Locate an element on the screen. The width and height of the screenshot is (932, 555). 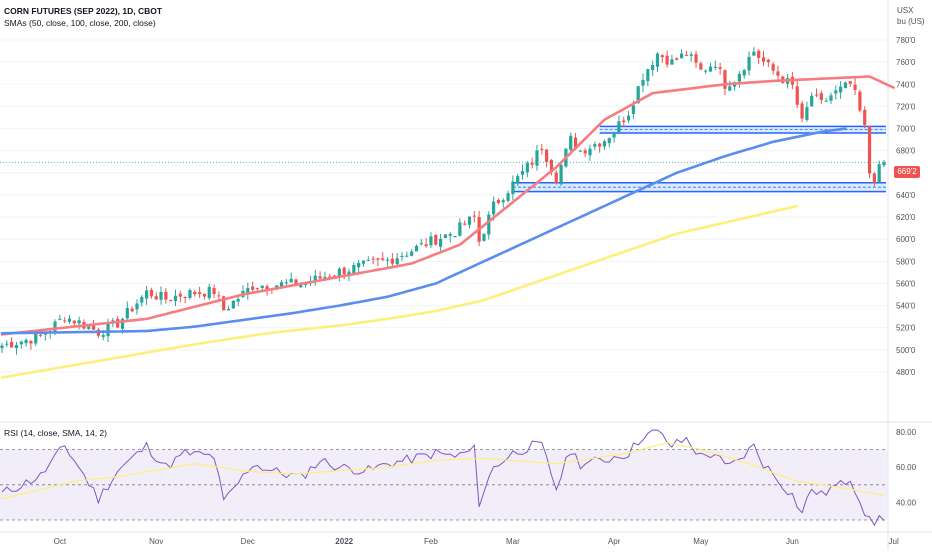
x-tick-label: 2022 is located at coordinates (344, 541).